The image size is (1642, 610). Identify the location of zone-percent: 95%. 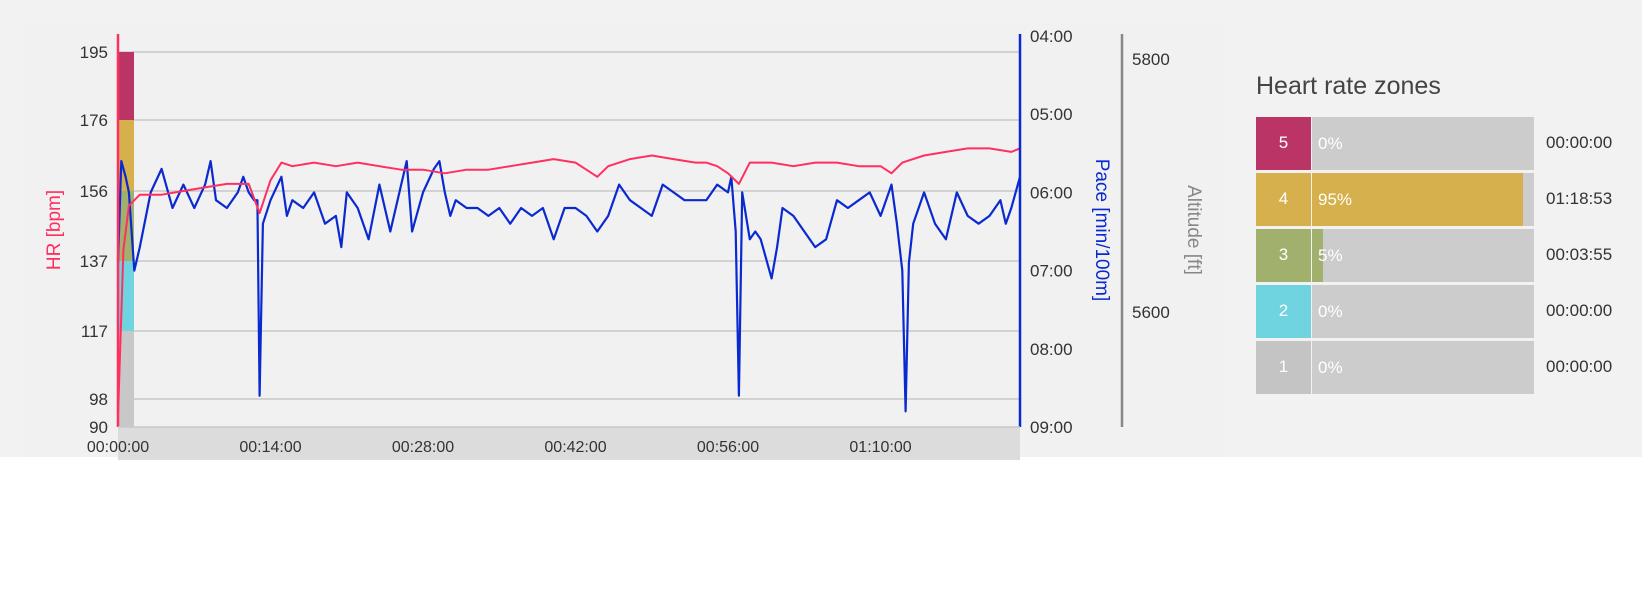
(1335, 199).